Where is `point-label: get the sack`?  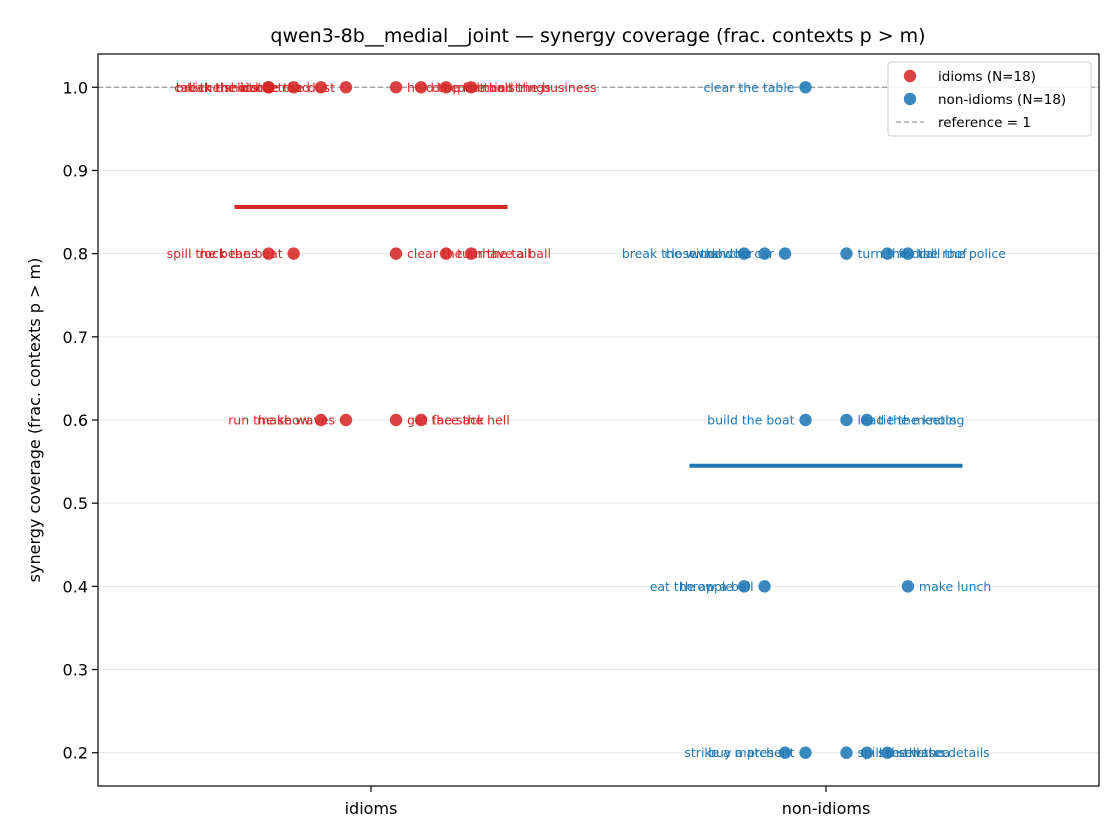 point-label: get the sack is located at coordinates (446, 420).